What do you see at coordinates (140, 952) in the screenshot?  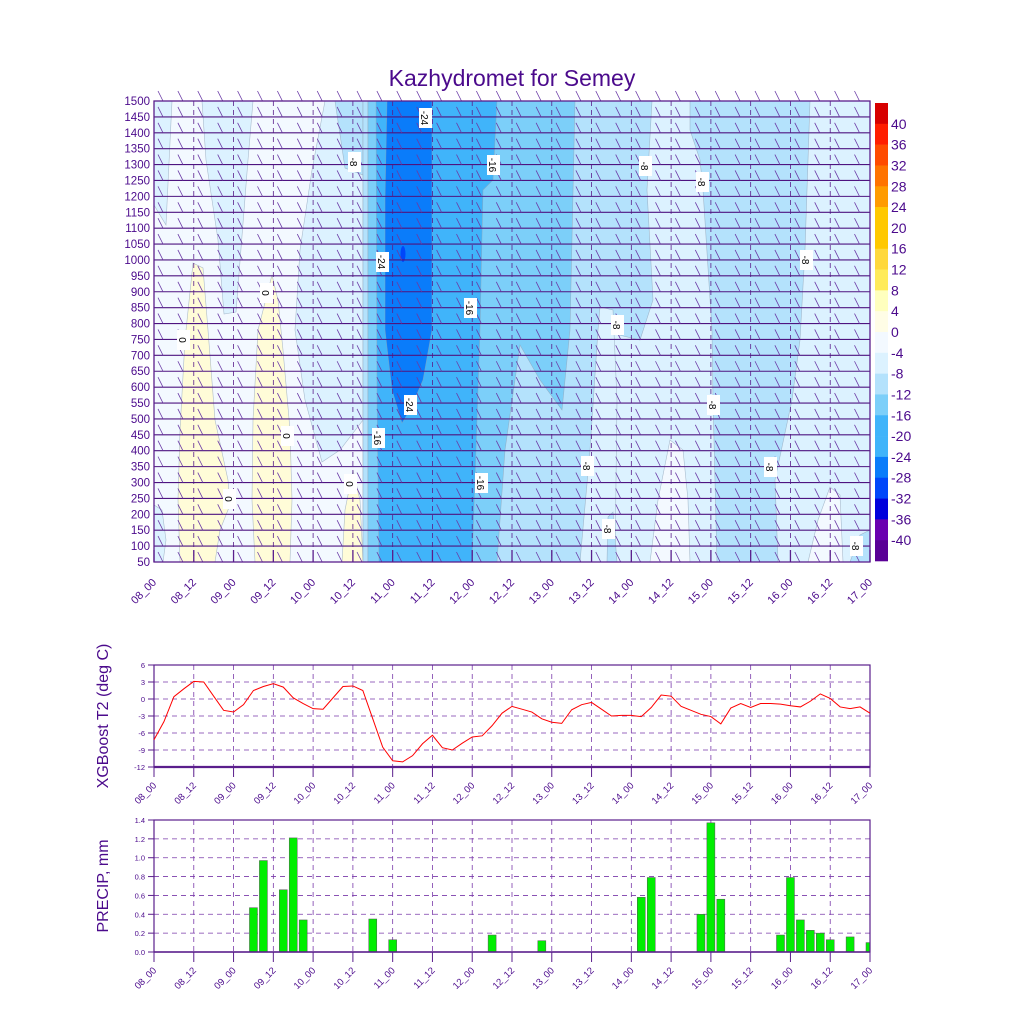 I see `y-tick-label: 0.0` at bounding box center [140, 952].